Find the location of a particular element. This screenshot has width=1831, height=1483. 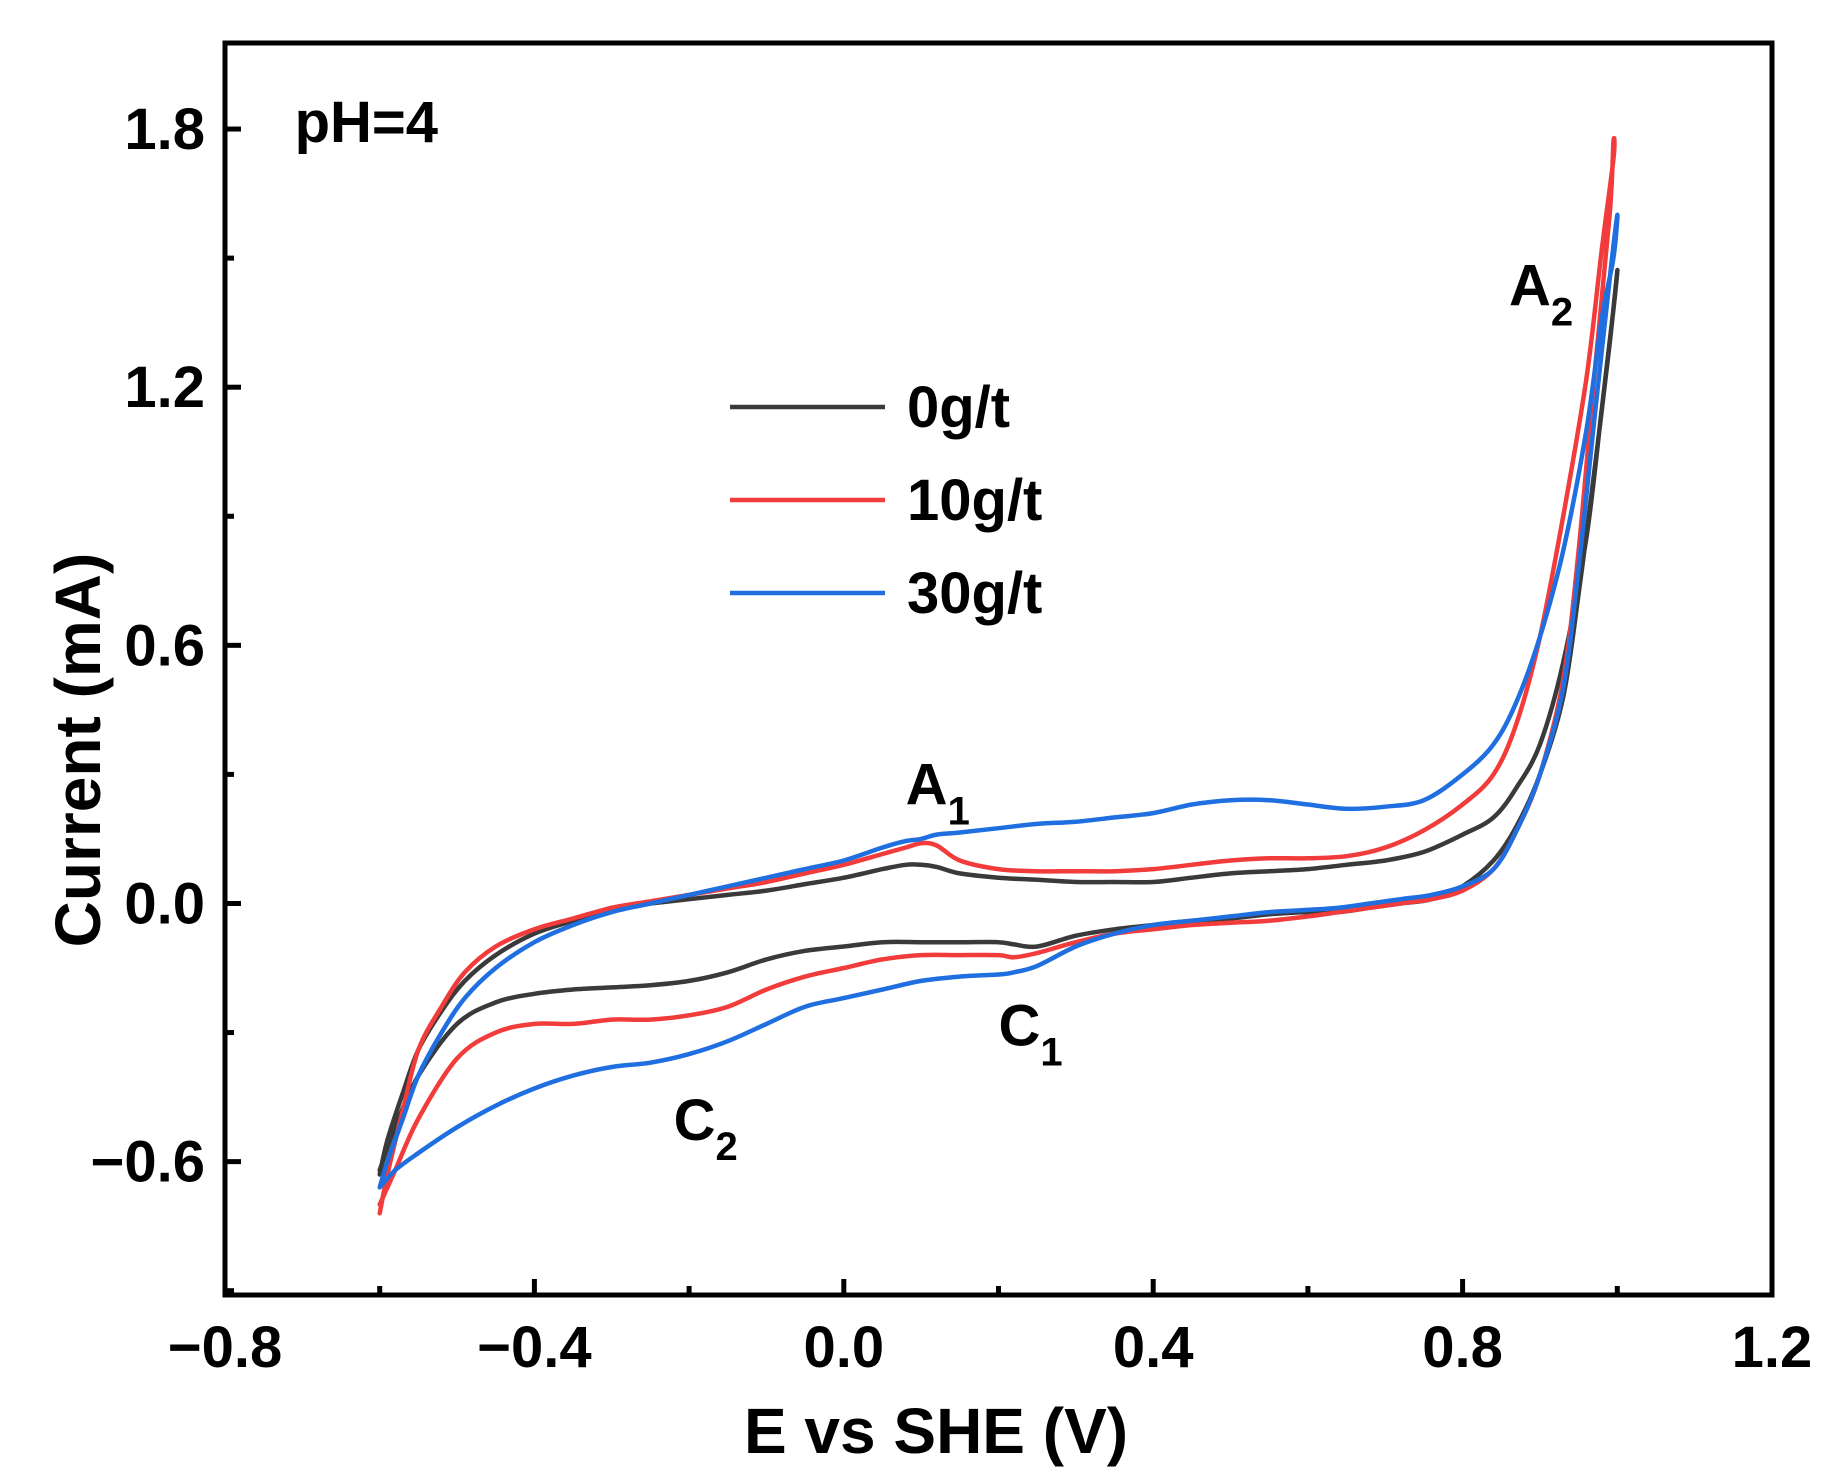

x-axis-label: E vs SHE (V) is located at coordinates (936, 1431).